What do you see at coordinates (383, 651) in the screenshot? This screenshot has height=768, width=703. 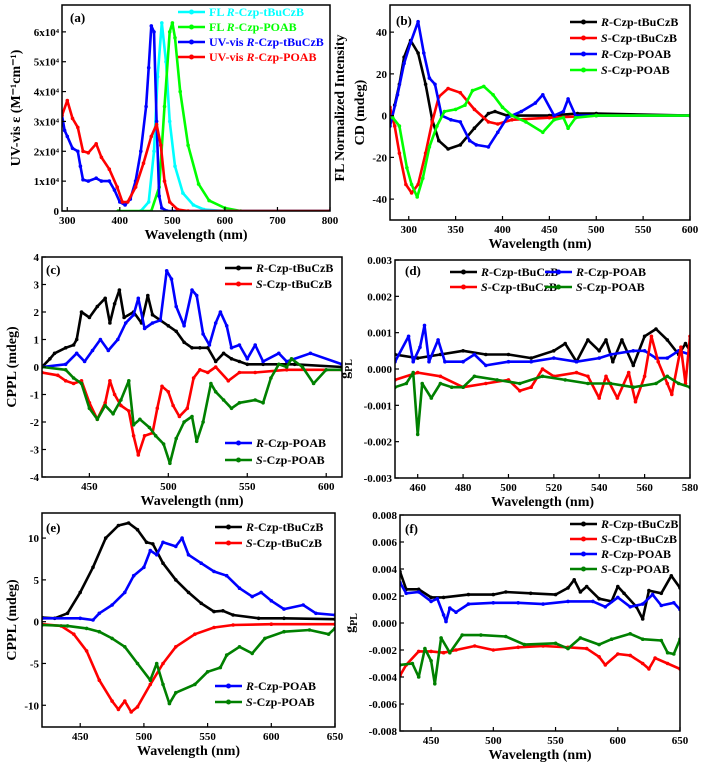 I see `y-tick-label: -0.002` at bounding box center [383, 651].